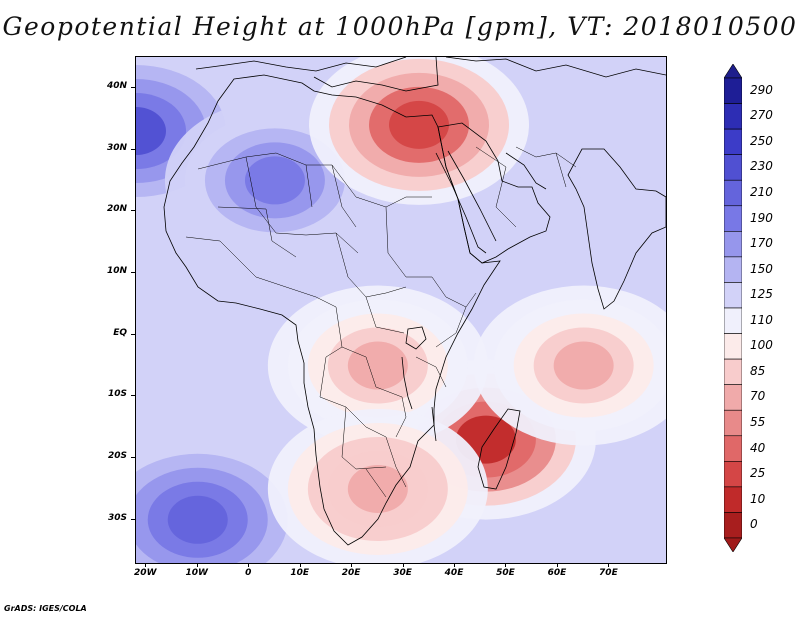 This screenshot has width=800, height=618. I want to click on credit-text: GrADS: IGES/COLA, so click(45, 608).